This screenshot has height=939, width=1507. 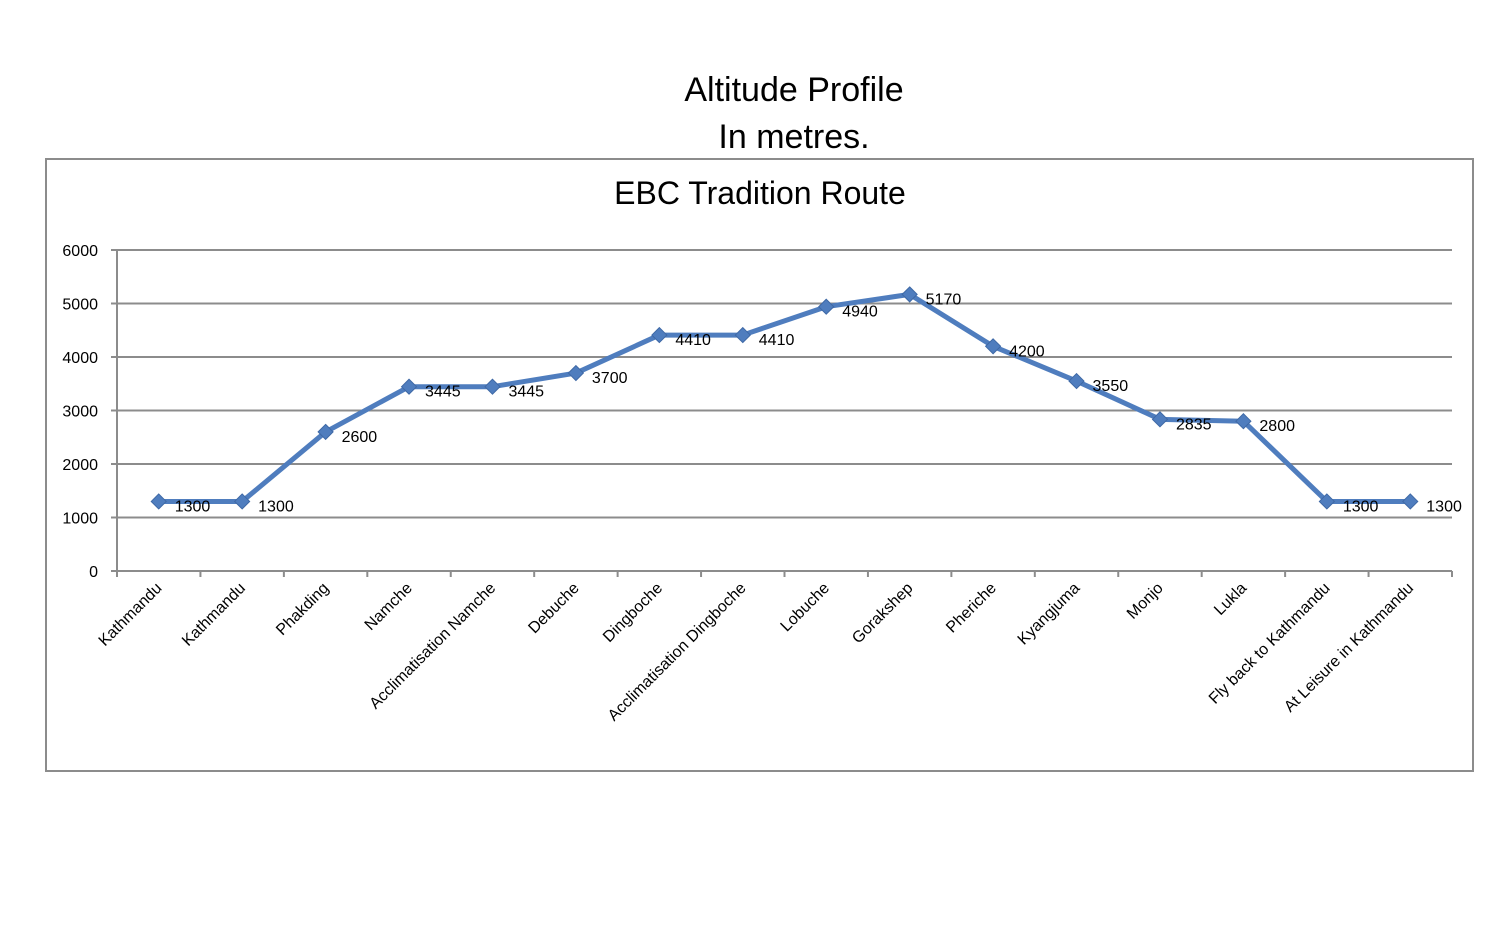 What do you see at coordinates (389, 607) in the screenshot?
I see `x-tick-label: Namche` at bounding box center [389, 607].